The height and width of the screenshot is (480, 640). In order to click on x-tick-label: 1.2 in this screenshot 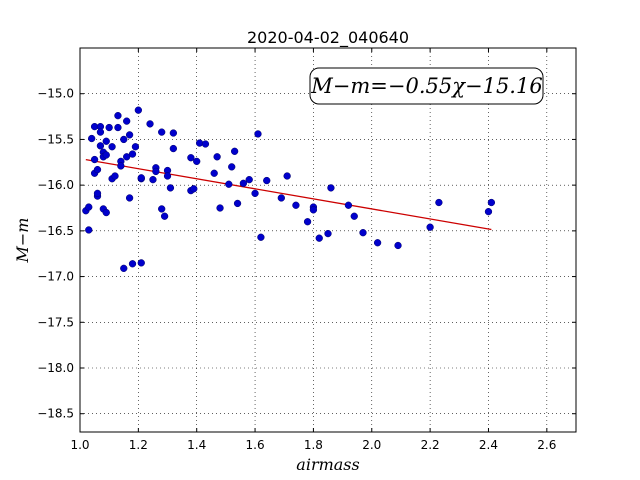, I will do `click(138, 445)`.